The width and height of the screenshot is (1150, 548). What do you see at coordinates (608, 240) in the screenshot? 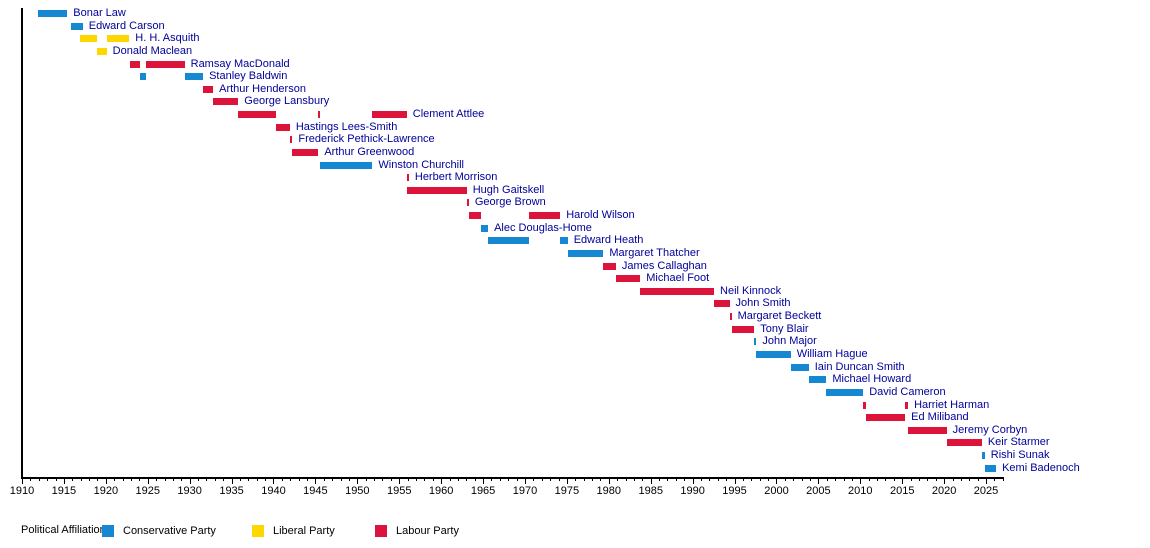
I see `person-label: Edward Heath` at bounding box center [608, 240].